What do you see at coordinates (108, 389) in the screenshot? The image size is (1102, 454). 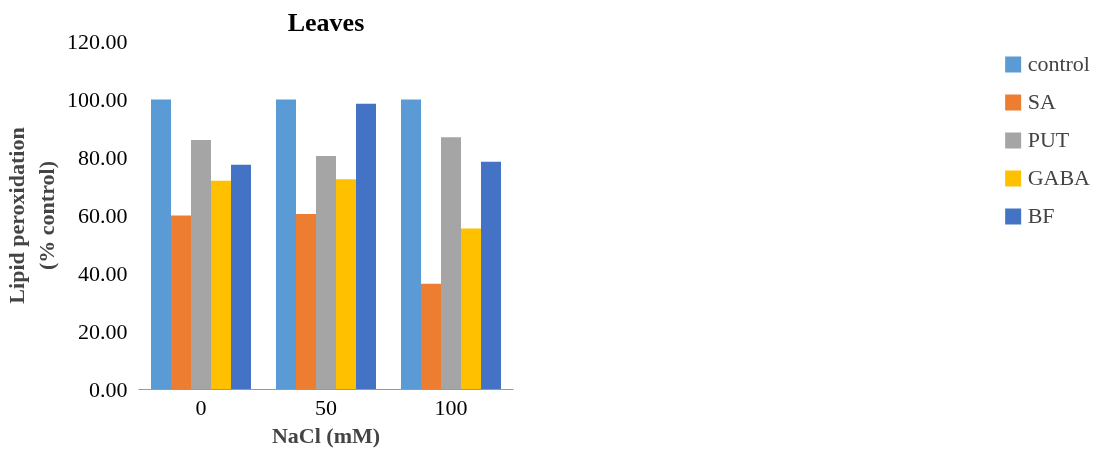 I see `y-tick-label: 0.00` at bounding box center [108, 389].